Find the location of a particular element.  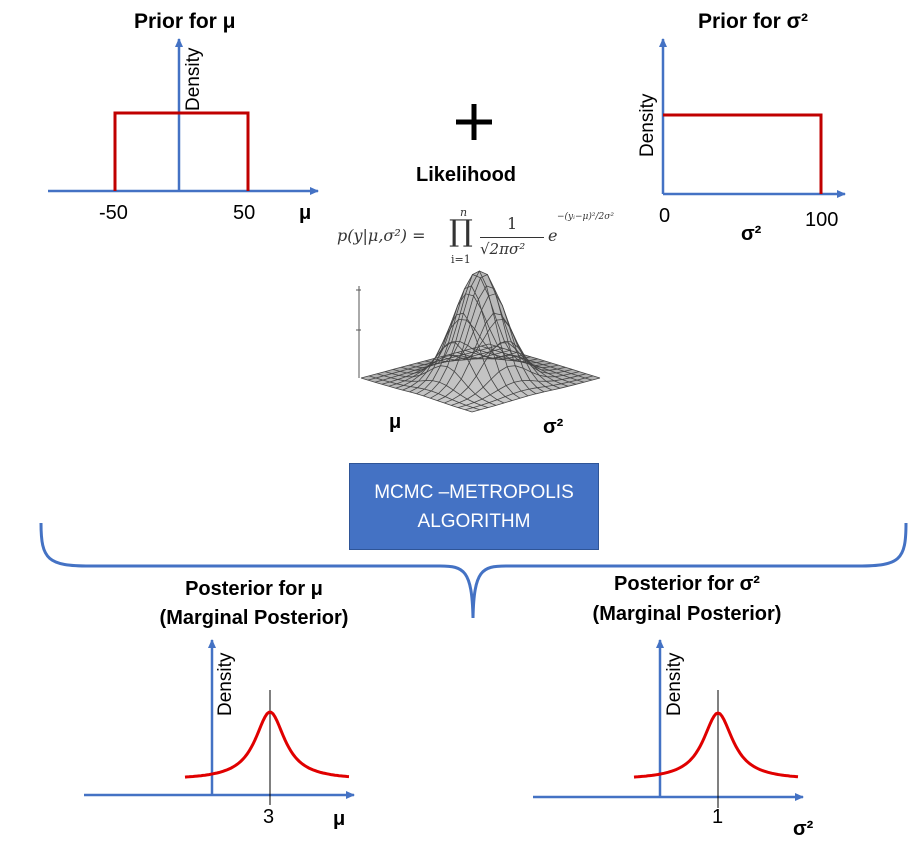

prior-sigma-tick-100: 100 is located at coordinates (822, 220).